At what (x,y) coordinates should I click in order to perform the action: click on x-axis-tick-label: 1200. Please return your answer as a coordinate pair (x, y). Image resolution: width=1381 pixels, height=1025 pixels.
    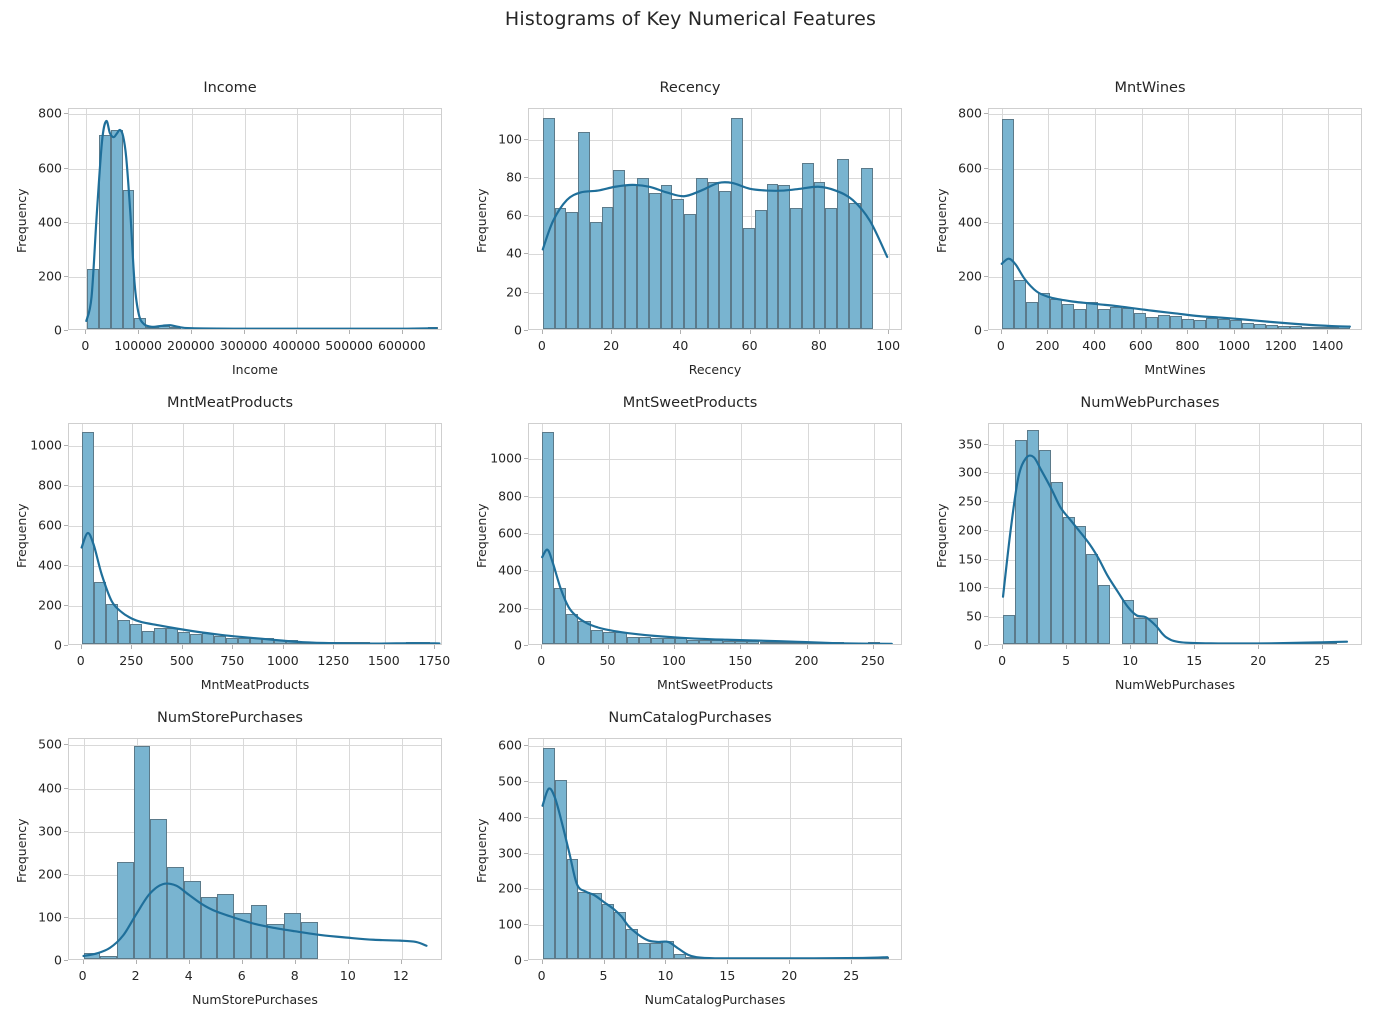
    Looking at the image, I should click on (1280, 345).